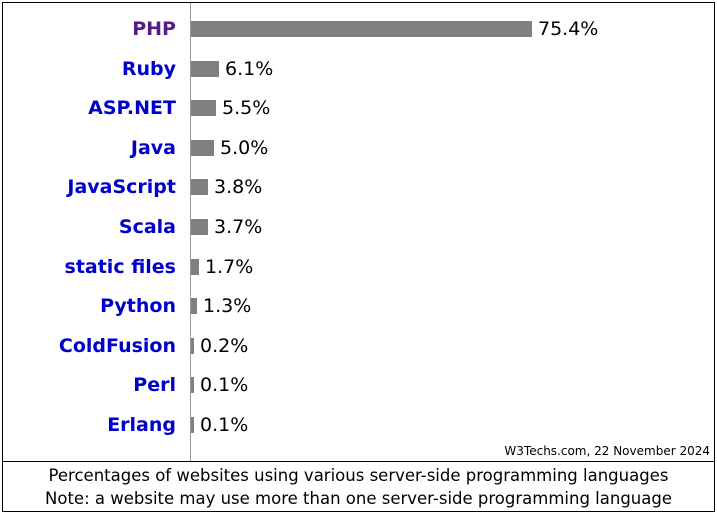 Image resolution: width=717 pixels, height=516 pixels. I want to click on bar-row: Erlang 0.1%, so click(358, 425).